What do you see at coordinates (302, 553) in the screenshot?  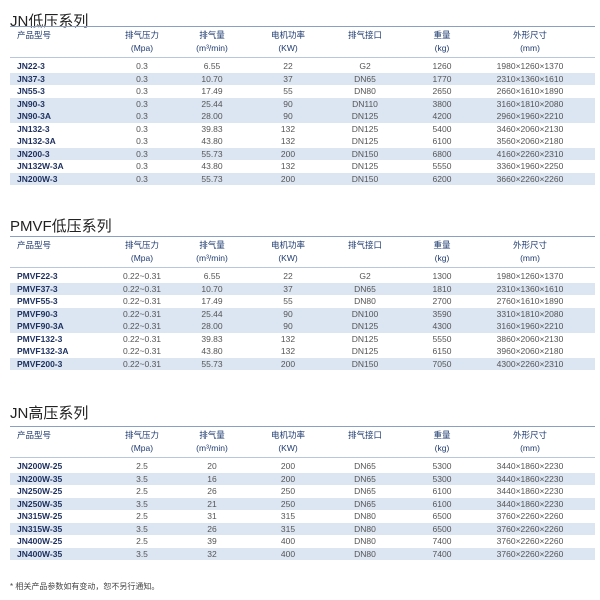 I see `table-row: JN400W-35 3.5 32 400 DN80 7400 3760×2260×2260` at bounding box center [302, 553].